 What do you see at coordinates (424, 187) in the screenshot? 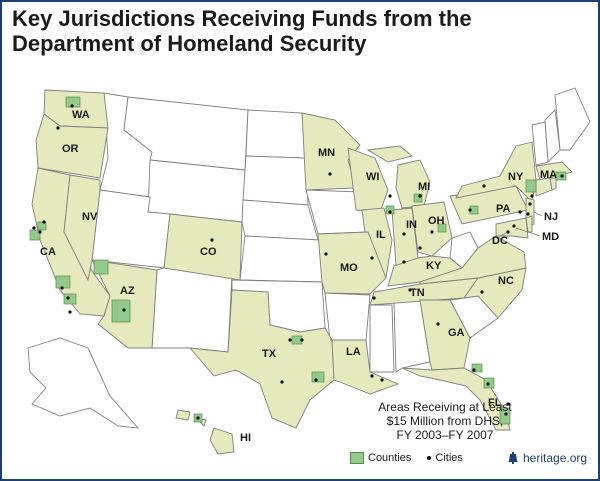
I see `label-mi: MI` at bounding box center [424, 187].